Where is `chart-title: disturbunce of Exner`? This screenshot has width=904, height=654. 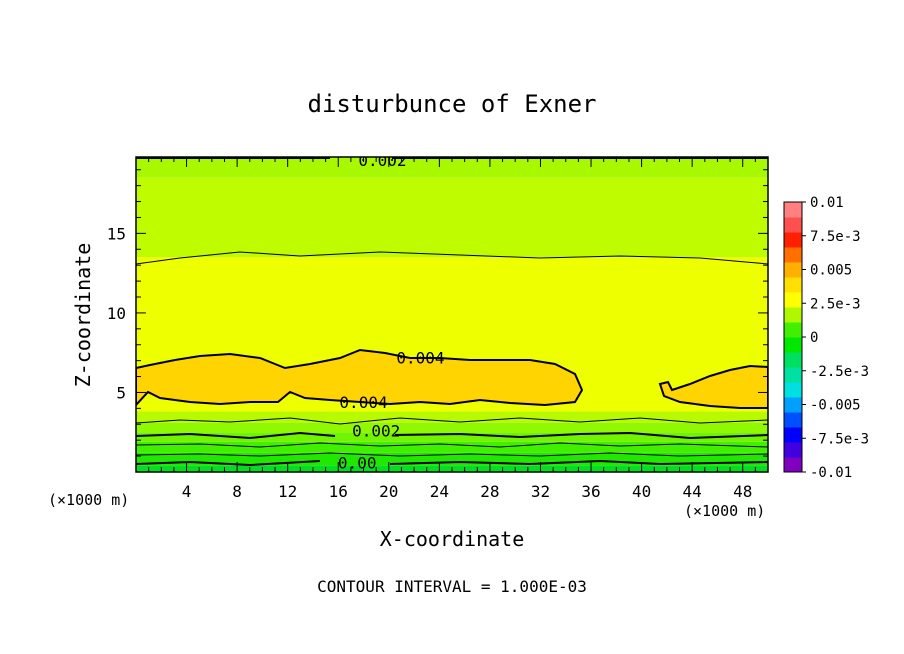 chart-title: disturbunce of Exner is located at coordinates (452, 104).